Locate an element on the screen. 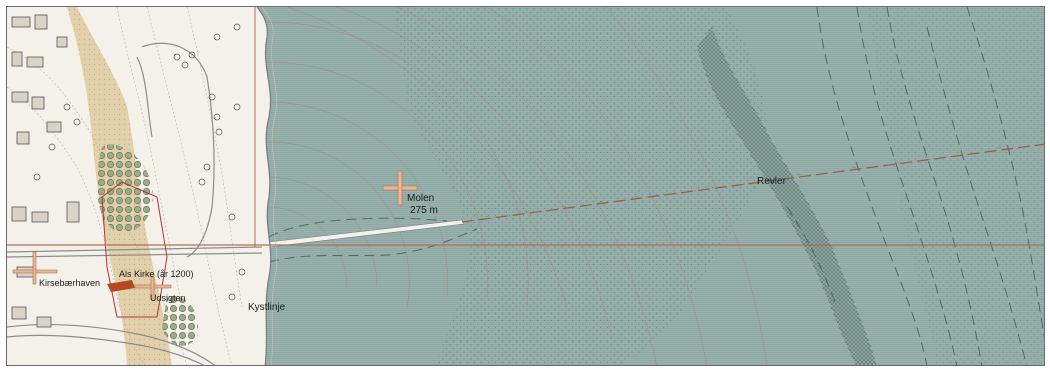 Image resolution: width=1050 pixels, height=371 pixels. building-icon is located at coordinates (45, 171).